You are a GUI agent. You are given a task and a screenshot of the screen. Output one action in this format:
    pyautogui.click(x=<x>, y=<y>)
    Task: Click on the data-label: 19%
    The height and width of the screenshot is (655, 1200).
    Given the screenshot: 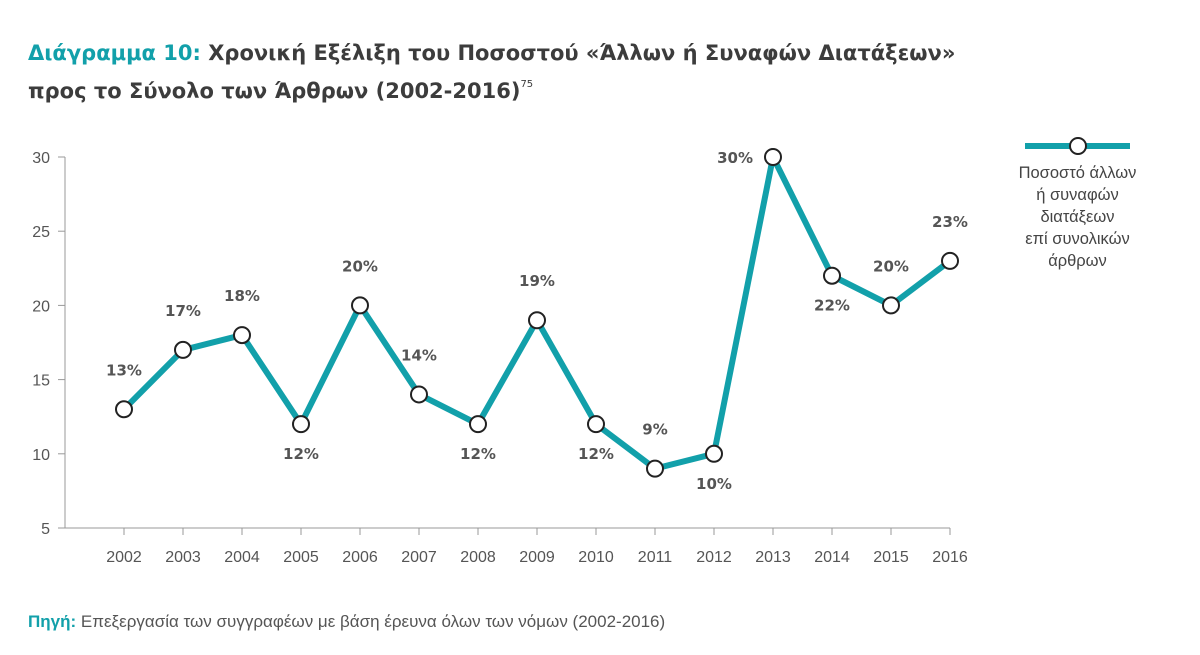 What is the action you would take?
    pyautogui.click(x=537, y=281)
    